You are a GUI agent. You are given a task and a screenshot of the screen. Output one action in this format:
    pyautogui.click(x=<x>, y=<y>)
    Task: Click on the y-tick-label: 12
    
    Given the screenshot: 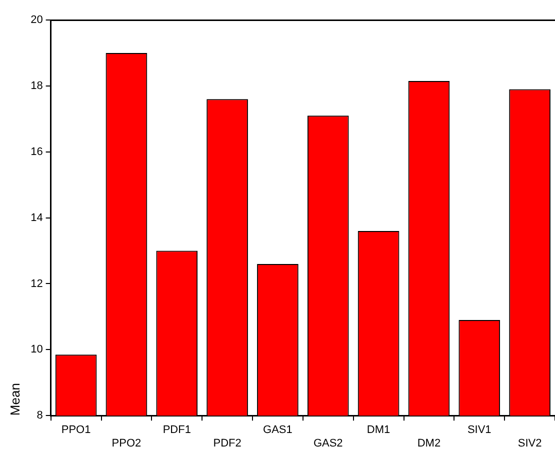 What is the action you would take?
    pyautogui.click(x=36, y=284)
    